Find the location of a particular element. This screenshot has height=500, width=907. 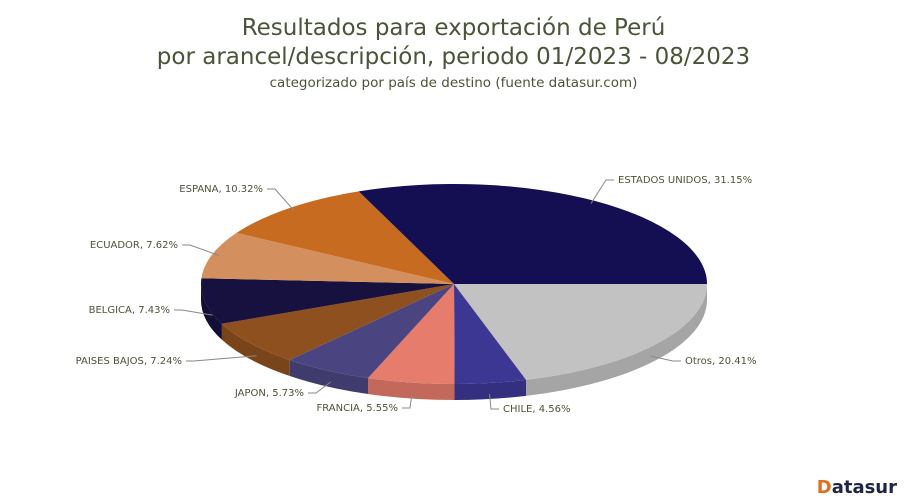

pie-slice-ecuador is located at coordinates (327, 258).